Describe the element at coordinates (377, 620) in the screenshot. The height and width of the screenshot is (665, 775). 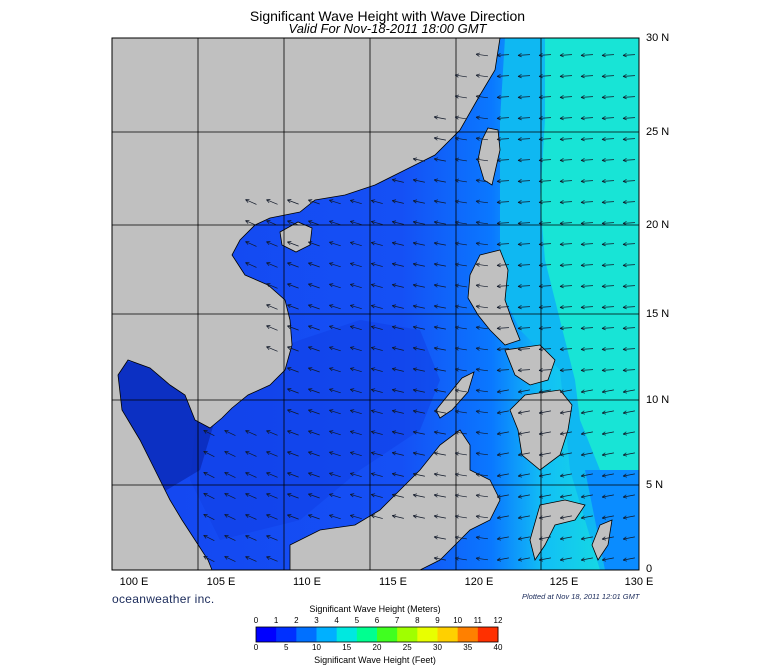
I see `legend-meters-tick: 6` at that location.